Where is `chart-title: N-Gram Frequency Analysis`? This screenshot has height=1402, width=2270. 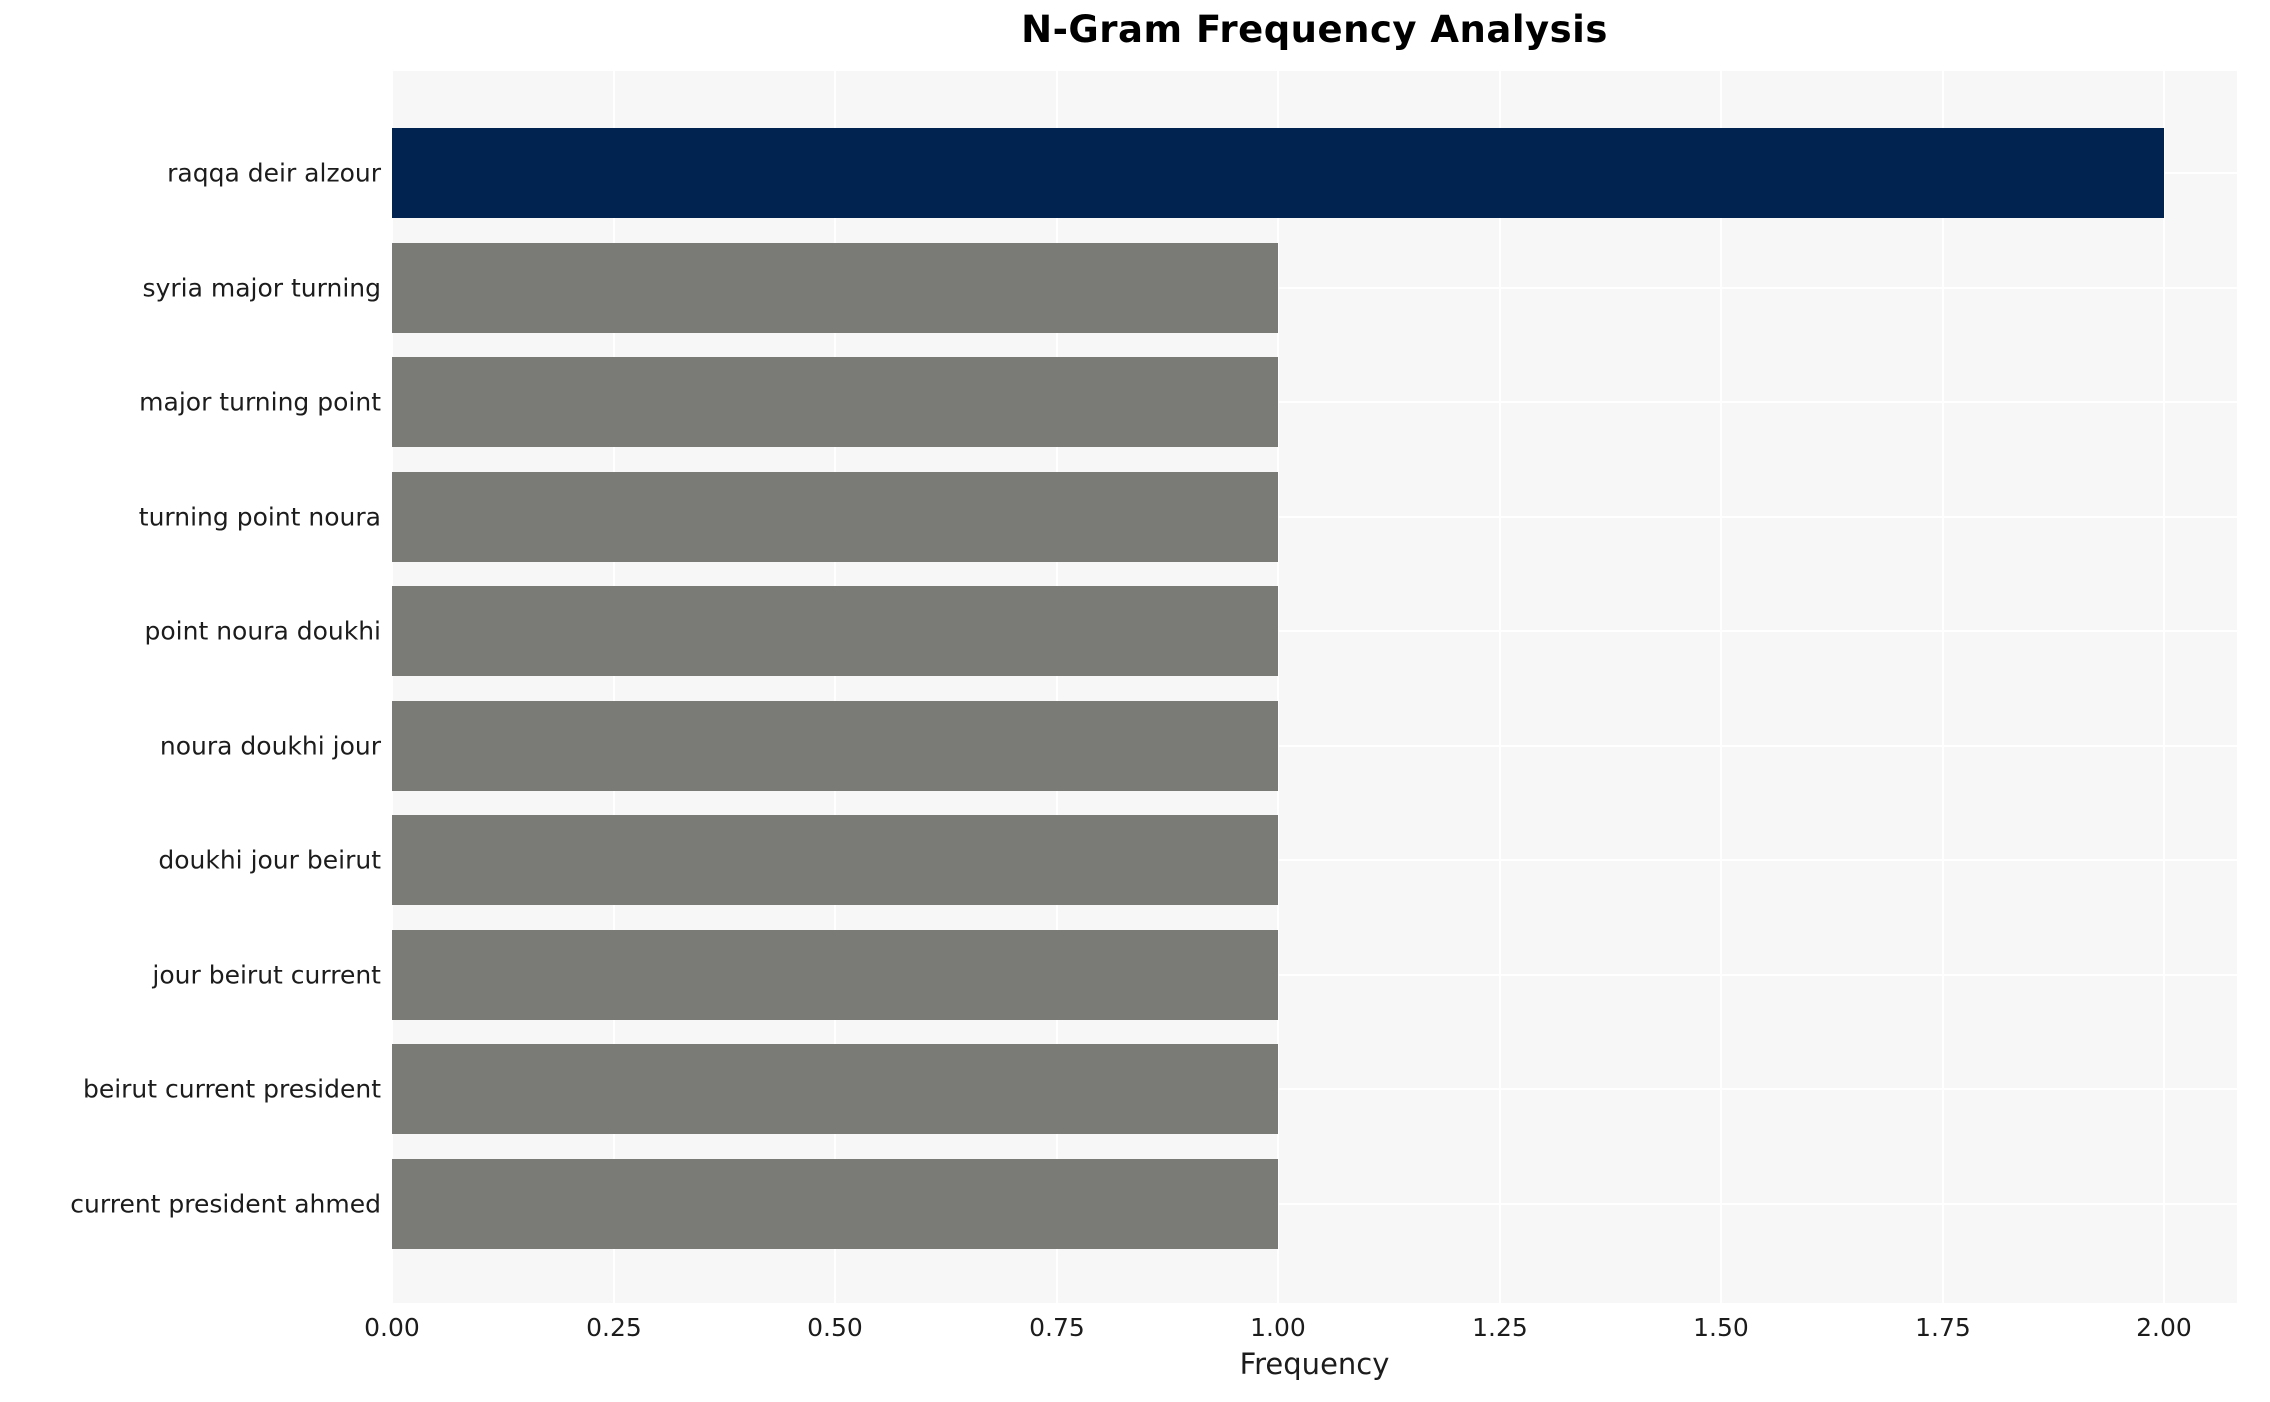
chart-title: N-Gram Frequency Analysis is located at coordinates (1314, 29).